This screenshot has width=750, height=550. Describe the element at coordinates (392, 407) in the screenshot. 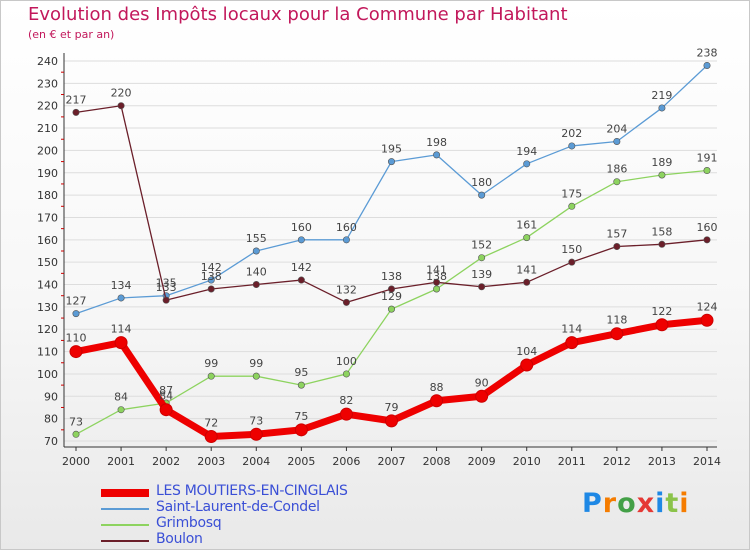

I see `data-label: 79` at that location.